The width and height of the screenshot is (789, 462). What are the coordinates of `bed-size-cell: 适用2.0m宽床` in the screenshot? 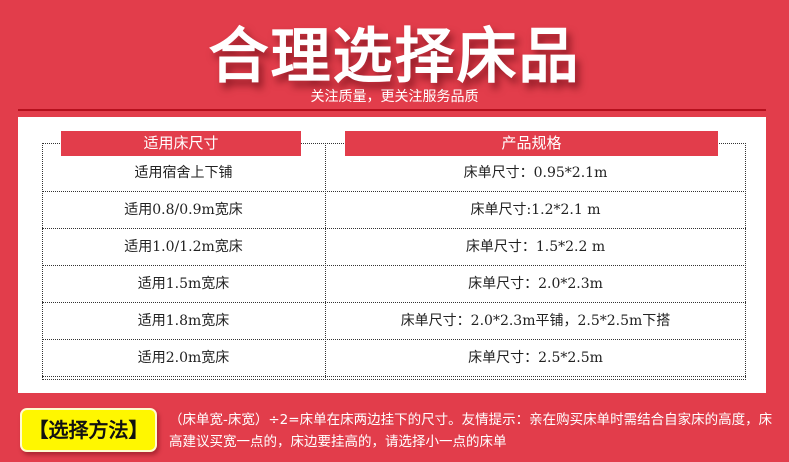 It's located at (183, 358).